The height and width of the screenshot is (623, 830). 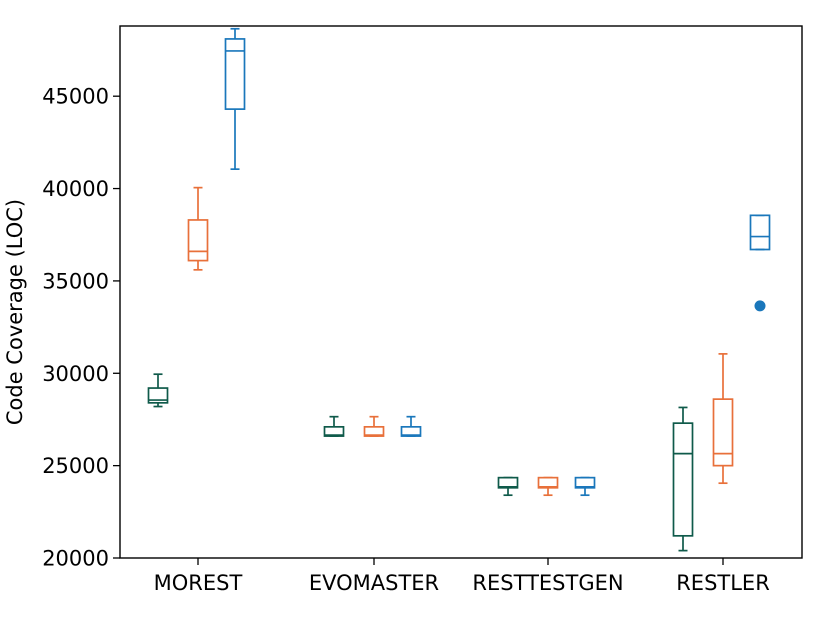 I want to click on x-tick-label: RESTLER, so click(x=723, y=583).